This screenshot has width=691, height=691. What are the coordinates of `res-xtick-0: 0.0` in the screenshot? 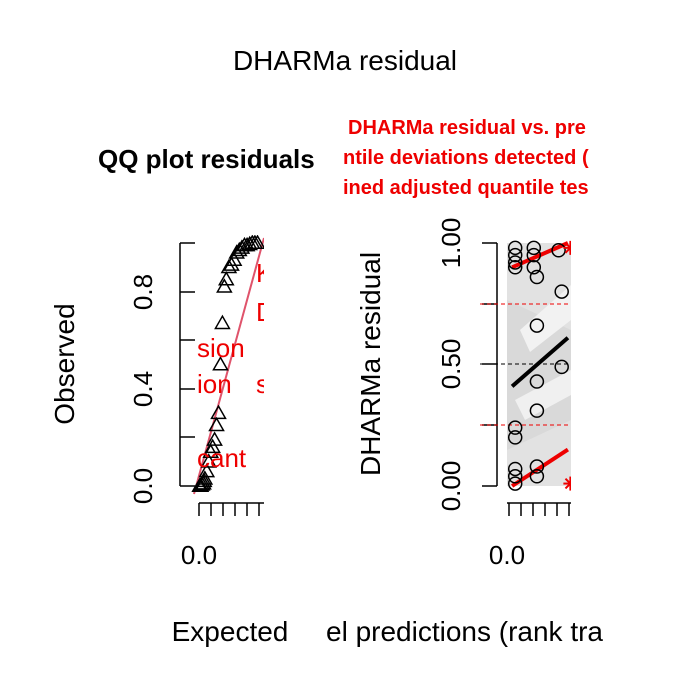 It's located at (507, 555).